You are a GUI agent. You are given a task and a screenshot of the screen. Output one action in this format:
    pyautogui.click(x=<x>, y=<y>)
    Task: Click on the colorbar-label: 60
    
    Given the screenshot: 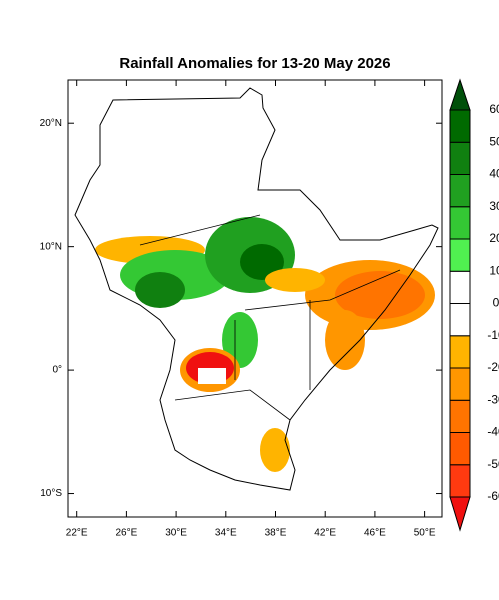 What is the action you would take?
    pyautogui.click(x=494, y=109)
    